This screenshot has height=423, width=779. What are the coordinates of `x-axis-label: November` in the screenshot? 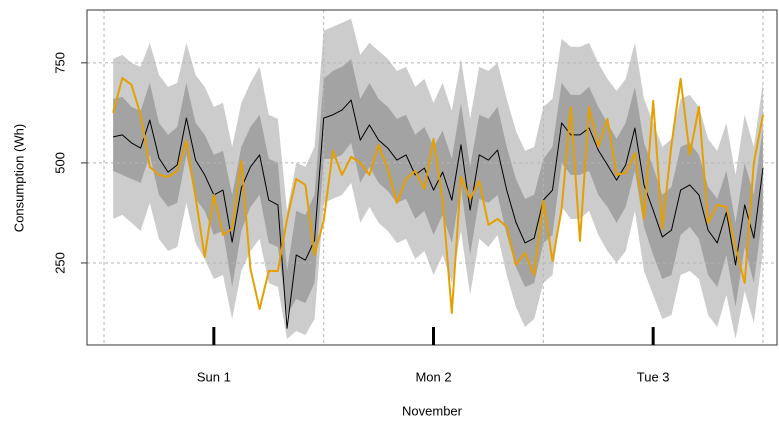 It's located at (432, 410).